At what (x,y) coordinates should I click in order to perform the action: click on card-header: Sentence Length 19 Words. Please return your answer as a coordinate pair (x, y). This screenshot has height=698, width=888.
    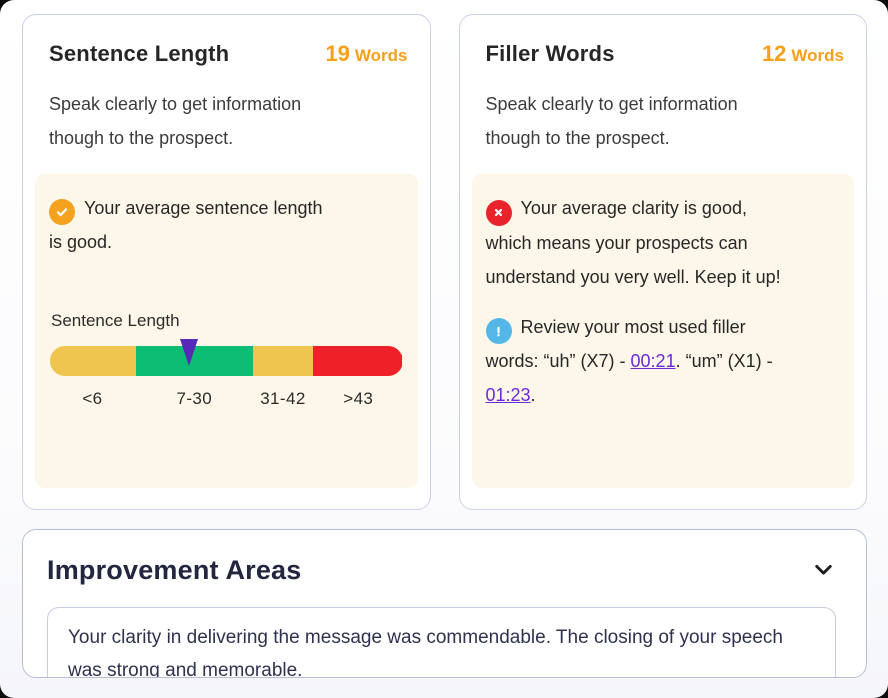
    Looking at the image, I should click on (228, 54).